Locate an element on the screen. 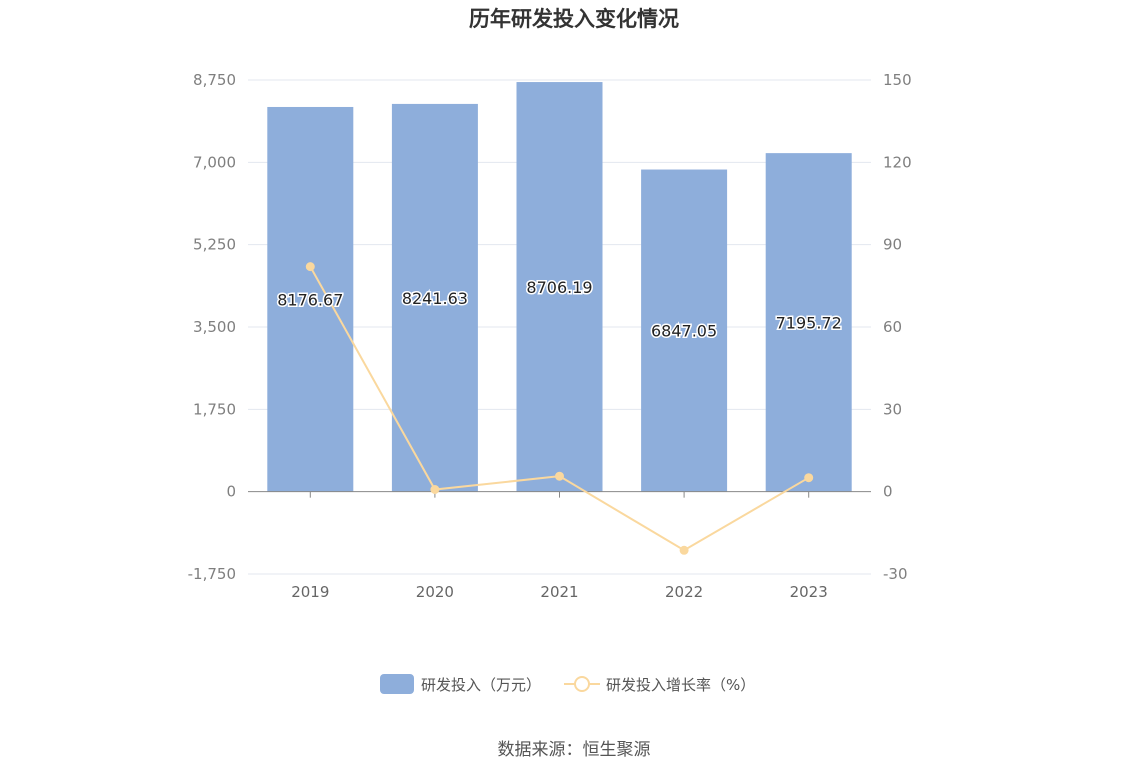 This screenshot has width=1148, height=776. left-y-axis: -1,750 0 1,750 3,500 5,250 7,000 8,750 is located at coordinates (212, 327).